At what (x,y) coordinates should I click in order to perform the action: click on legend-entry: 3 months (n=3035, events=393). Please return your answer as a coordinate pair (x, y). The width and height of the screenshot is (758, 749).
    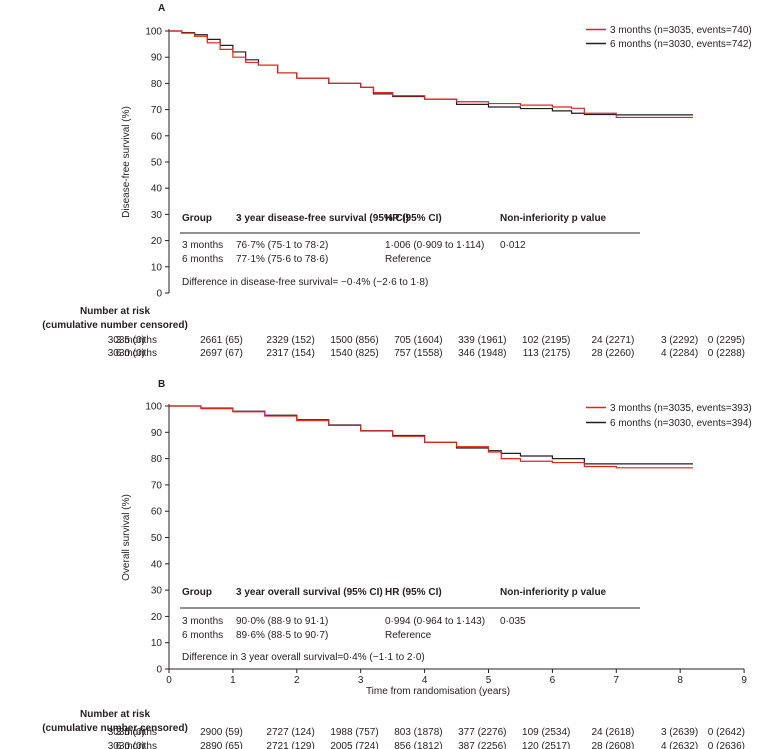
    Looking at the image, I should click on (681, 408).